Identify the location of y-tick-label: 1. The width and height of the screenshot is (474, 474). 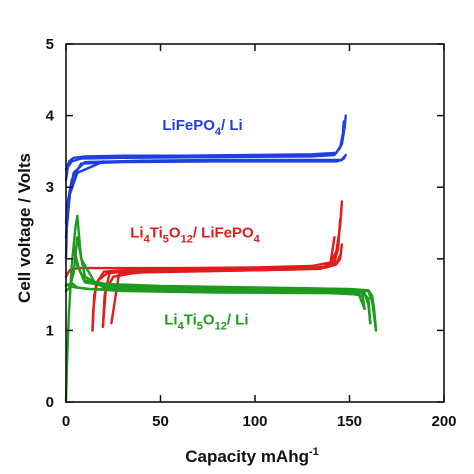
(50, 330).